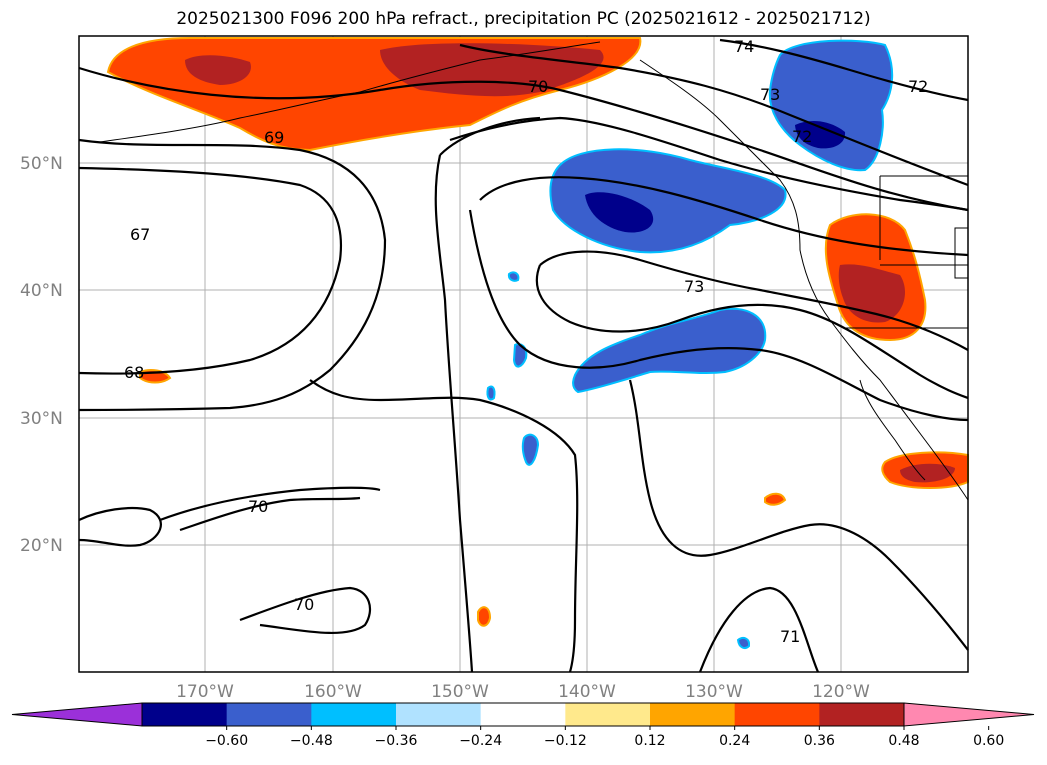 This screenshot has height=765, width=1047. I want to click on lat-label: 20°N, so click(41, 546).